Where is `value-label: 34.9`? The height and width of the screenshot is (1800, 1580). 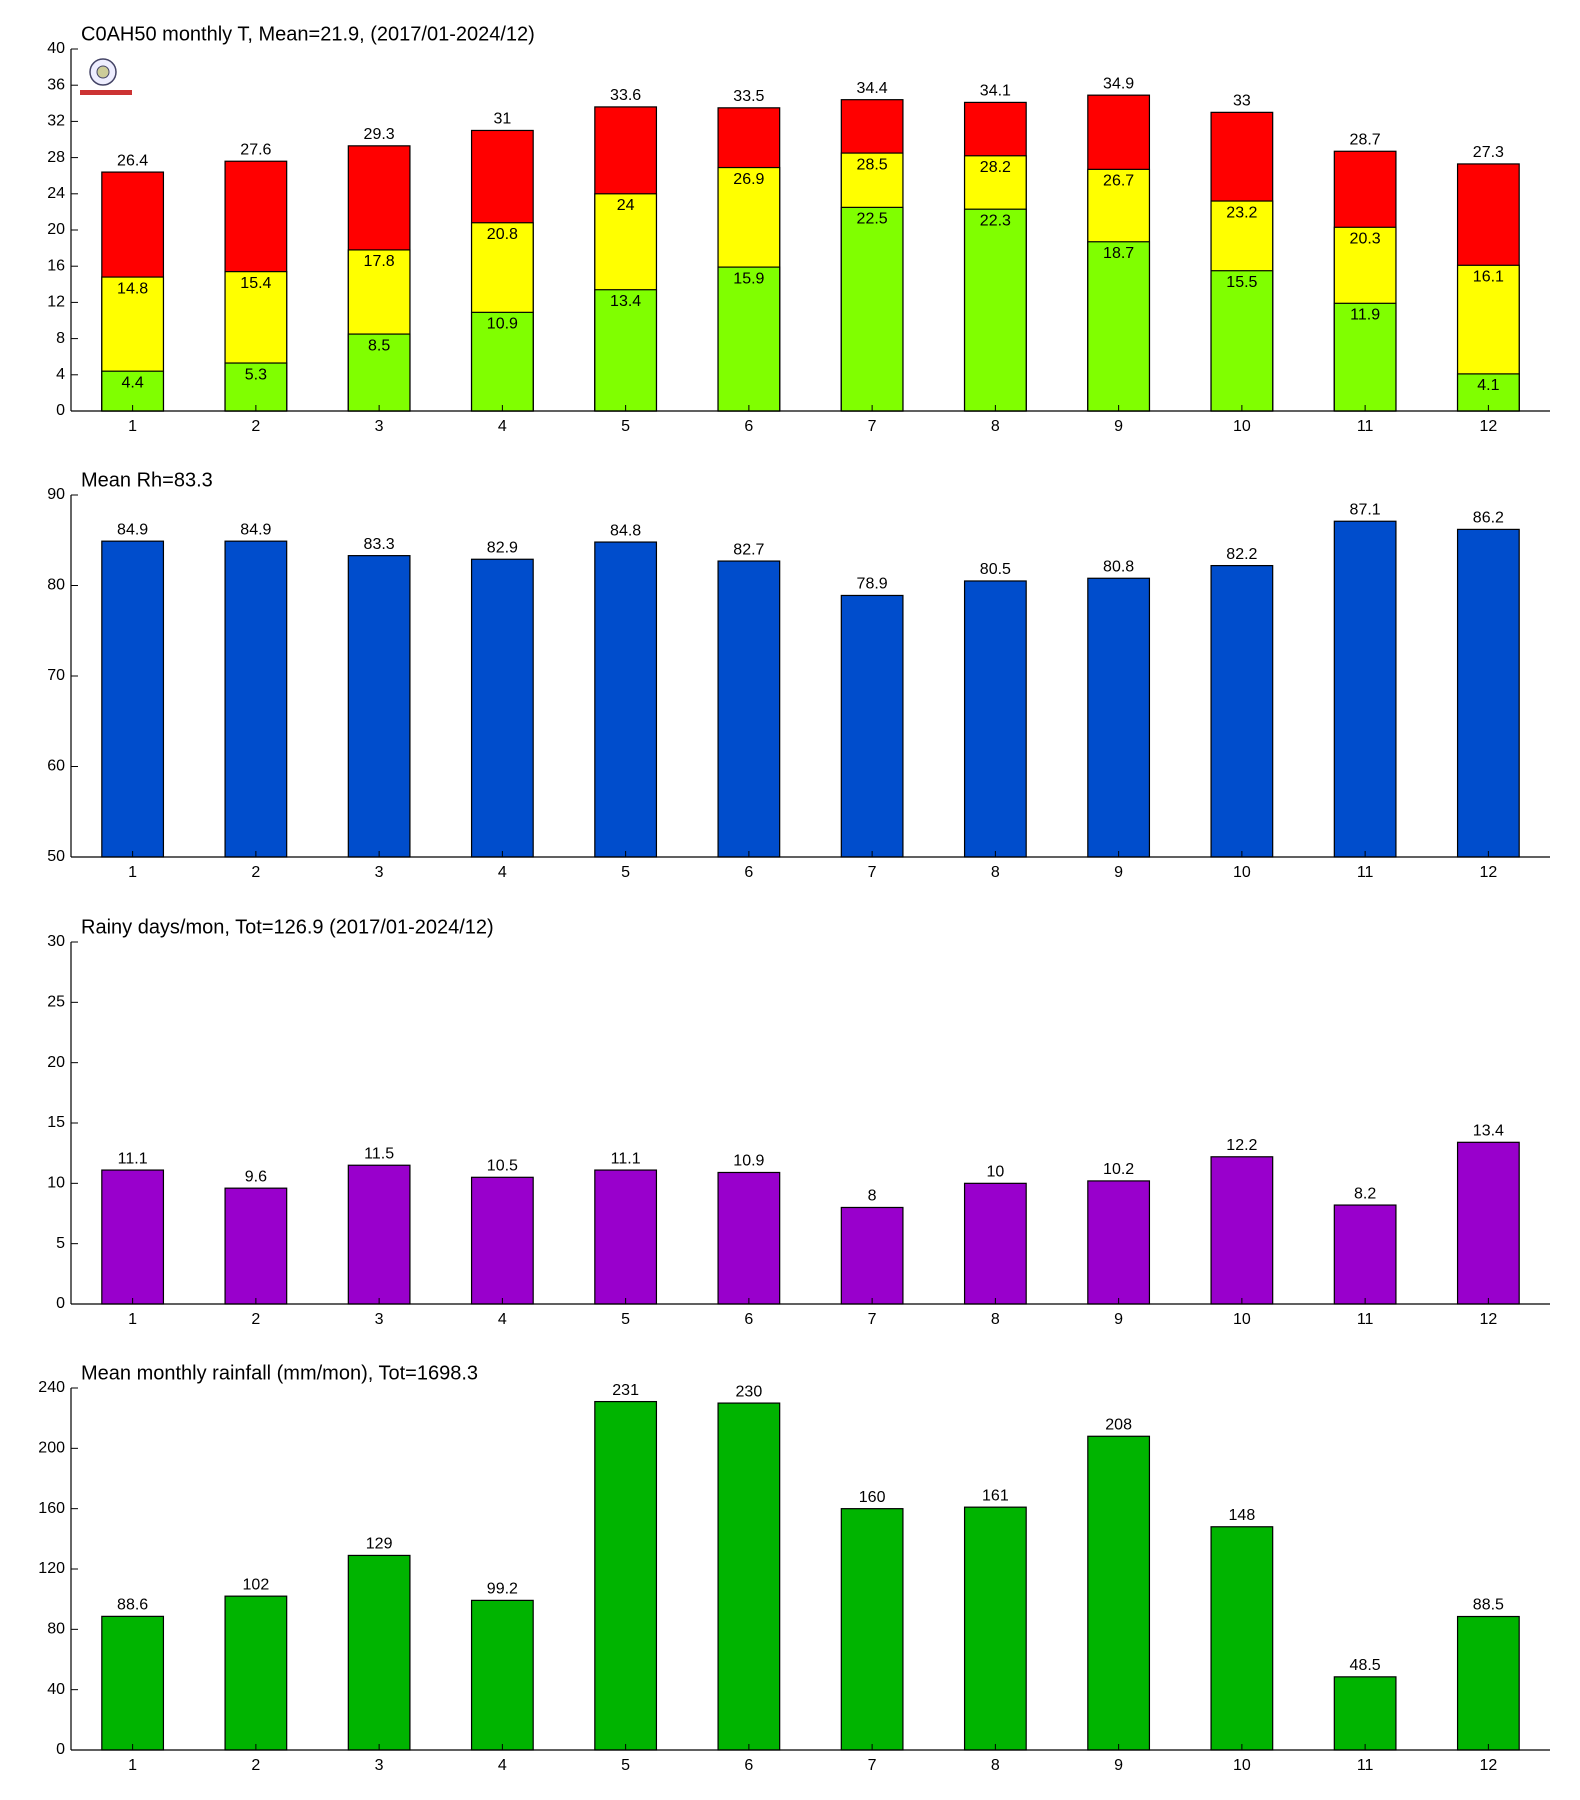 value-label: 34.9 is located at coordinates (1118, 83).